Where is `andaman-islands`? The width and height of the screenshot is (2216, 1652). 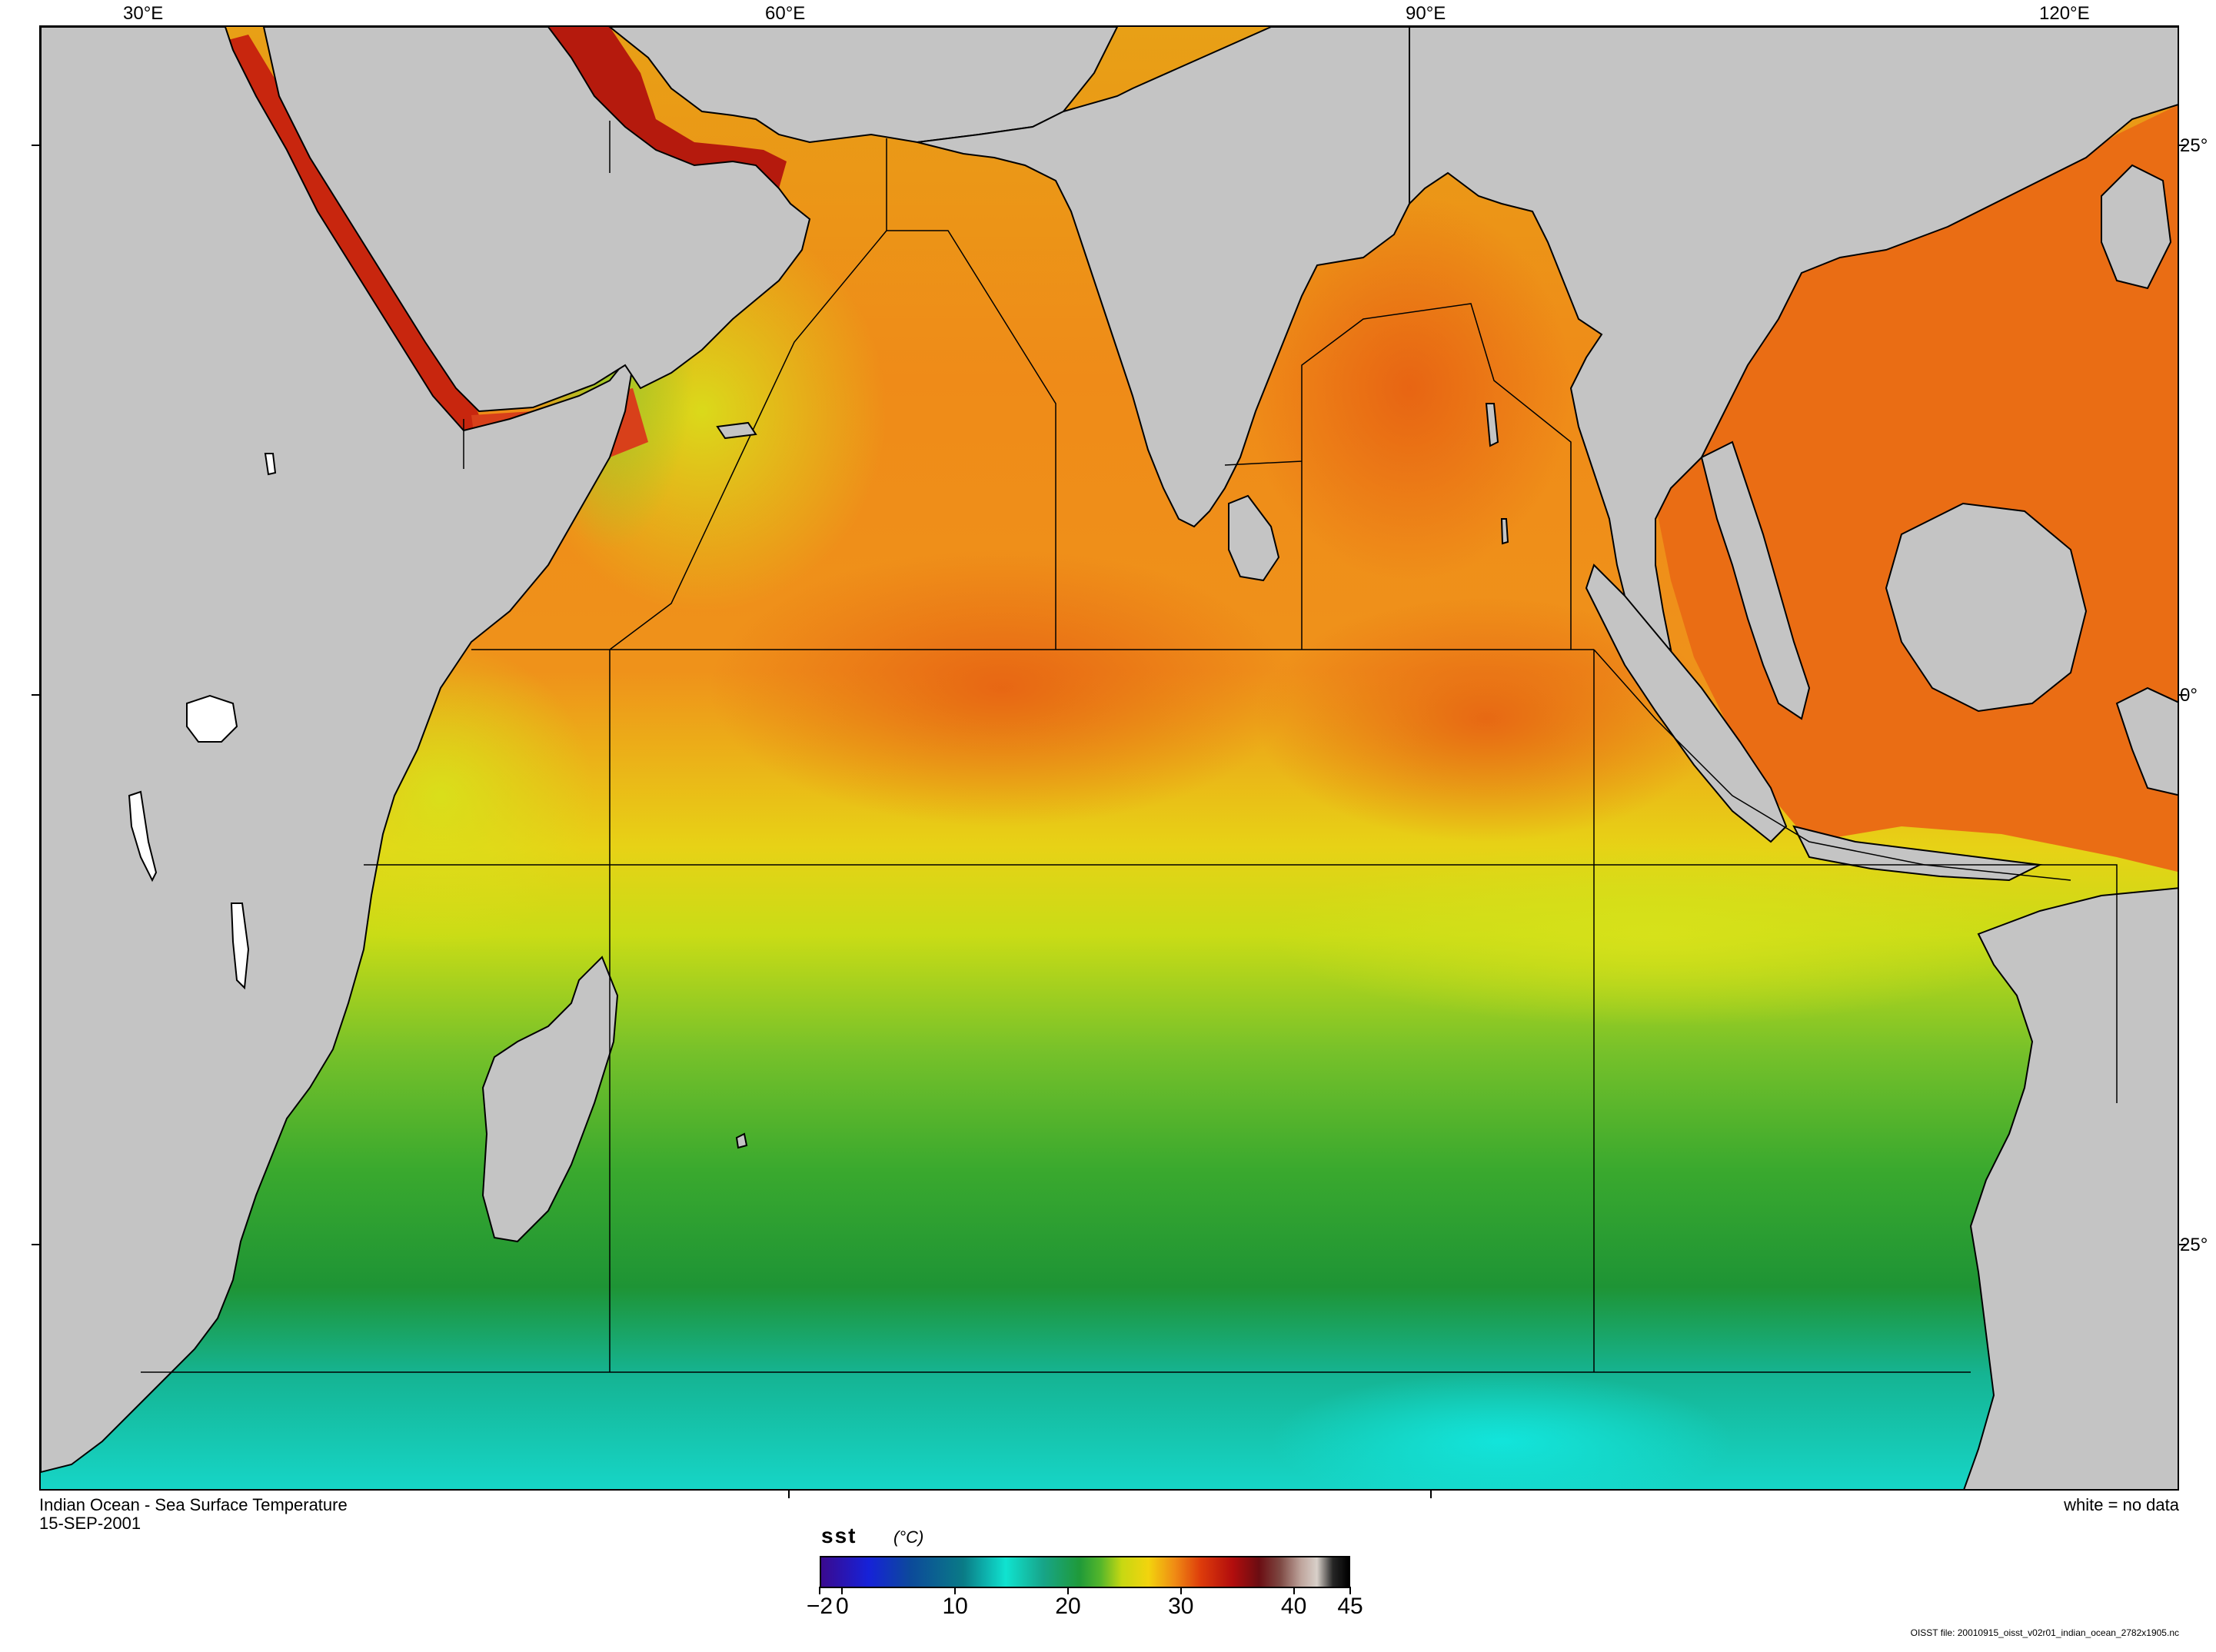 andaman-islands is located at coordinates (1492, 425).